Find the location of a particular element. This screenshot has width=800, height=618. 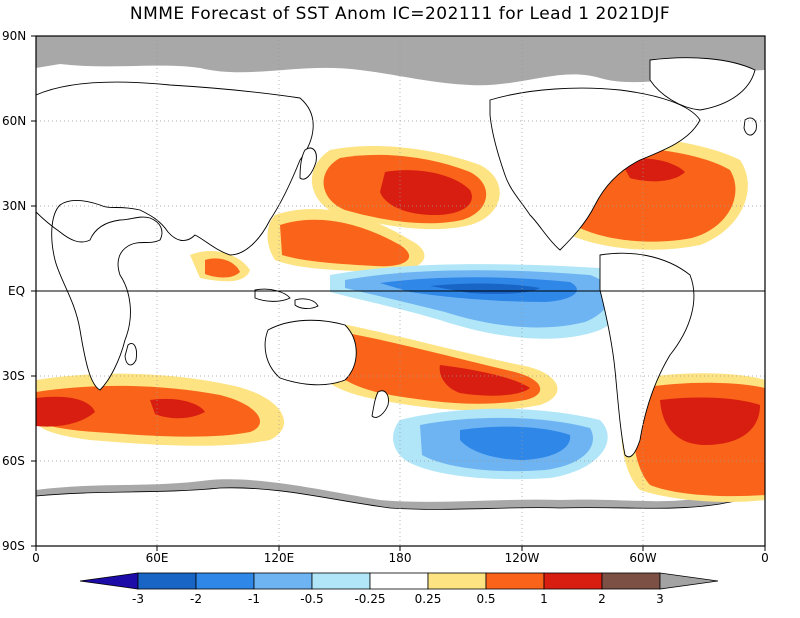

ytick-60n: 60N is located at coordinates (14, 121).